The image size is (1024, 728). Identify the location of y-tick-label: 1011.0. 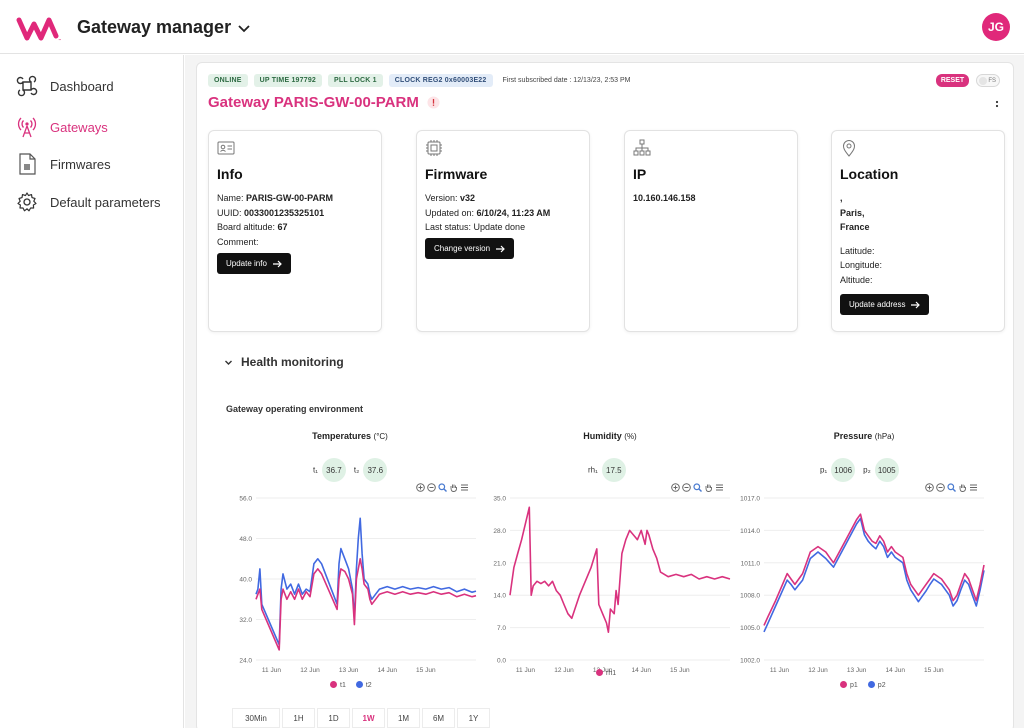
(751, 563).